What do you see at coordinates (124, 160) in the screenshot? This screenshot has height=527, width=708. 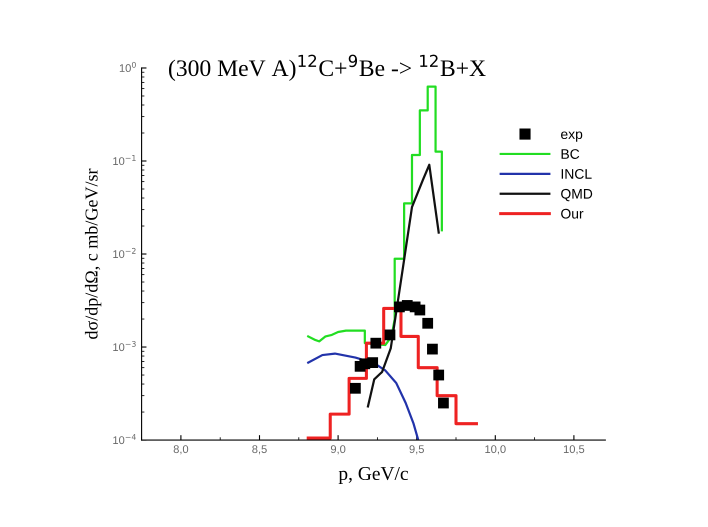 I see `y-tick-label: 10$^{−1}$` at bounding box center [124, 160].